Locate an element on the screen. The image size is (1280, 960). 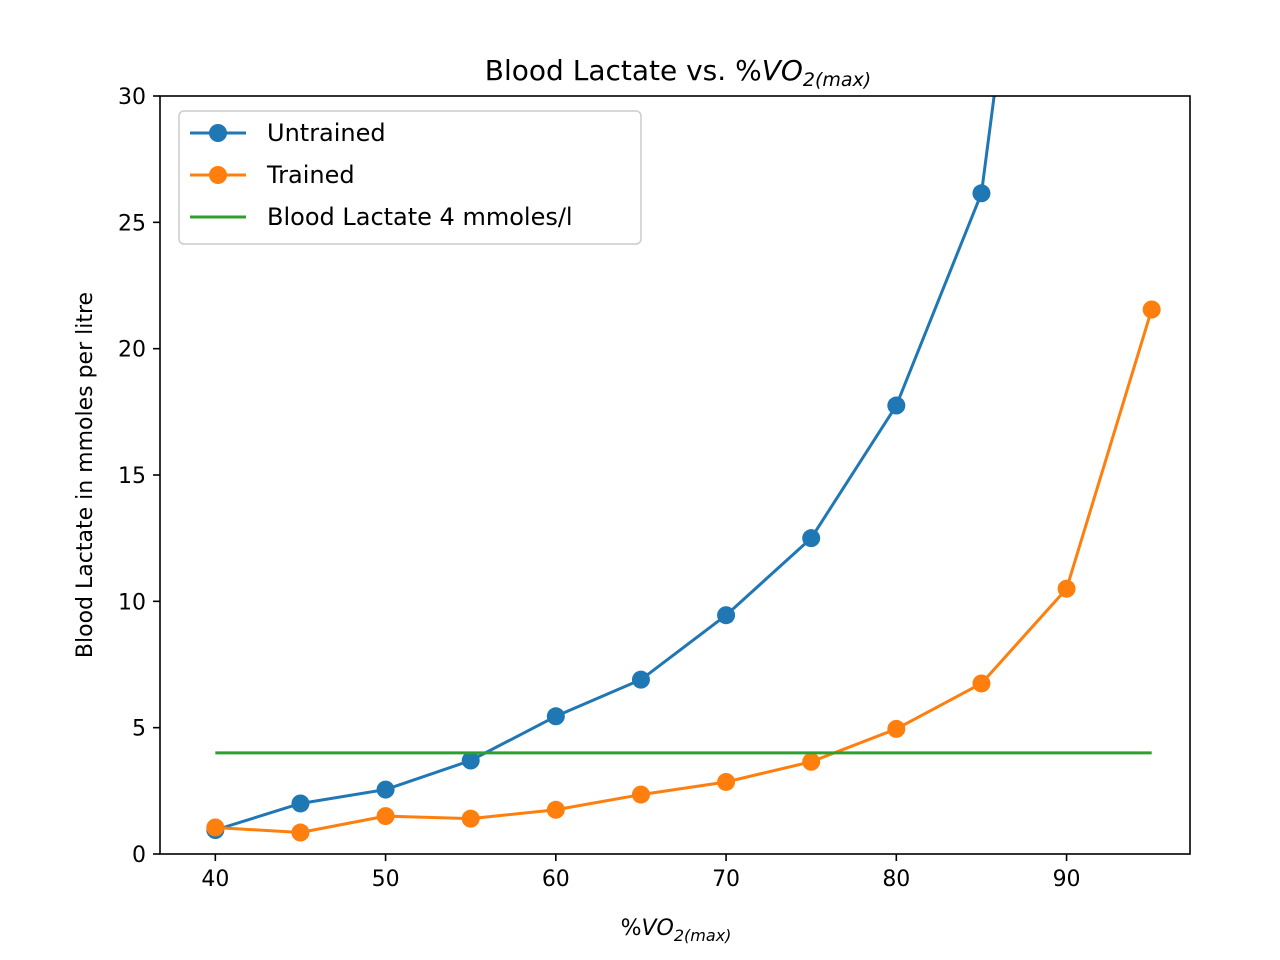
x-tick-label: 70 is located at coordinates (726, 879).